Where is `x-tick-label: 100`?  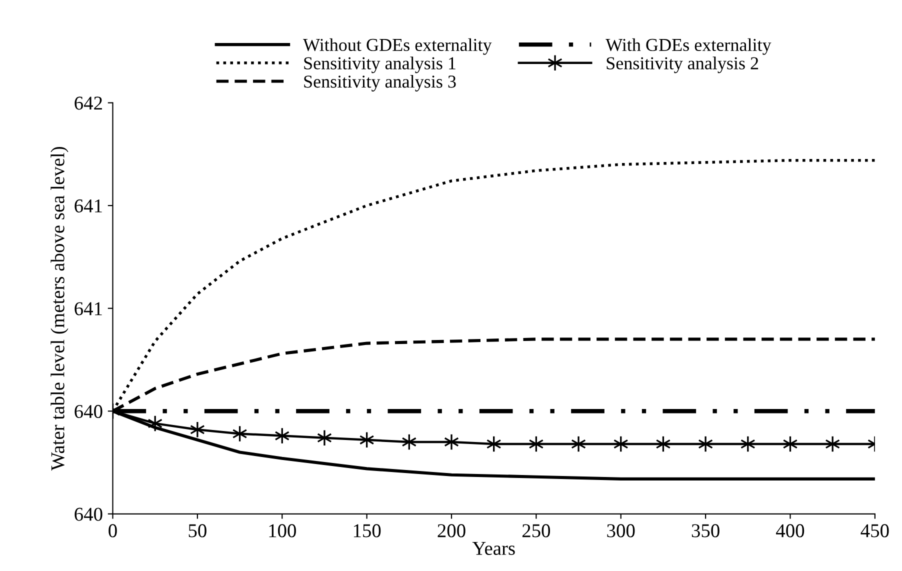
x-tick-label: 100 is located at coordinates (282, 531).